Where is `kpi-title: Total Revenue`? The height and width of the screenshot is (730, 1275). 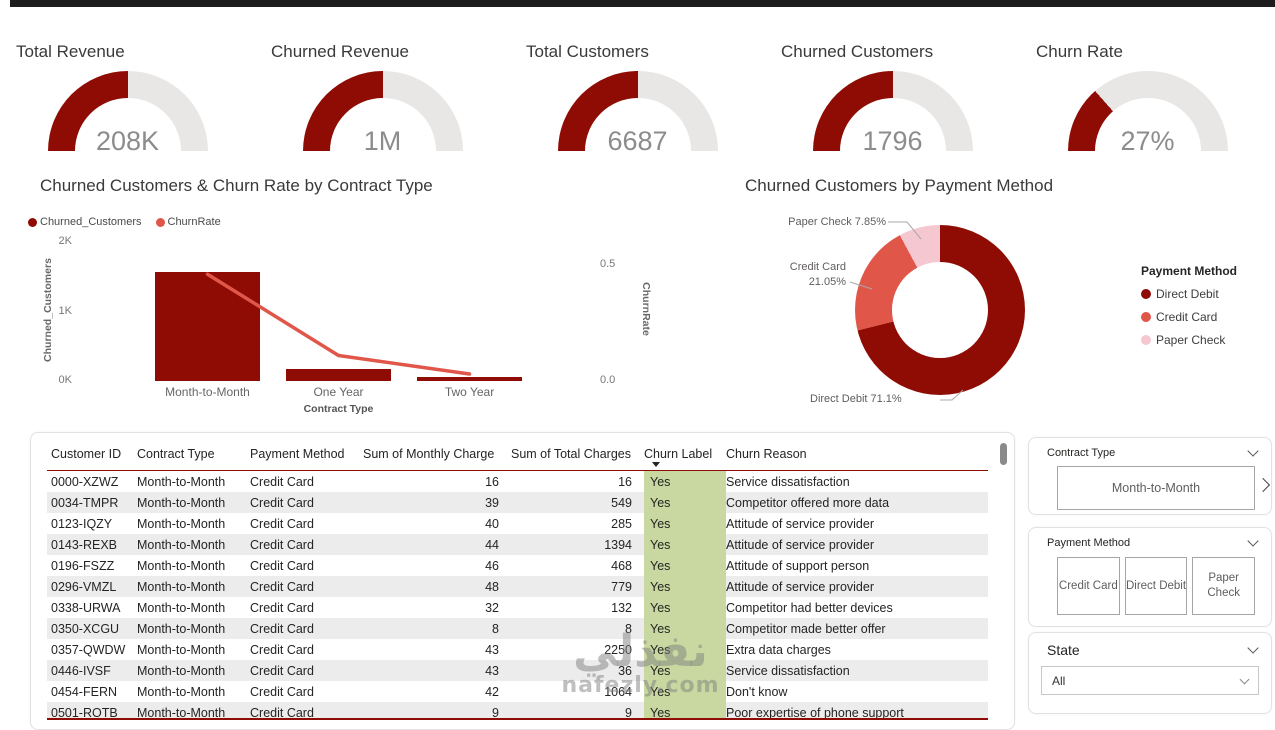
kpi-title: Total Revenue is located at coordinates (70, 51).